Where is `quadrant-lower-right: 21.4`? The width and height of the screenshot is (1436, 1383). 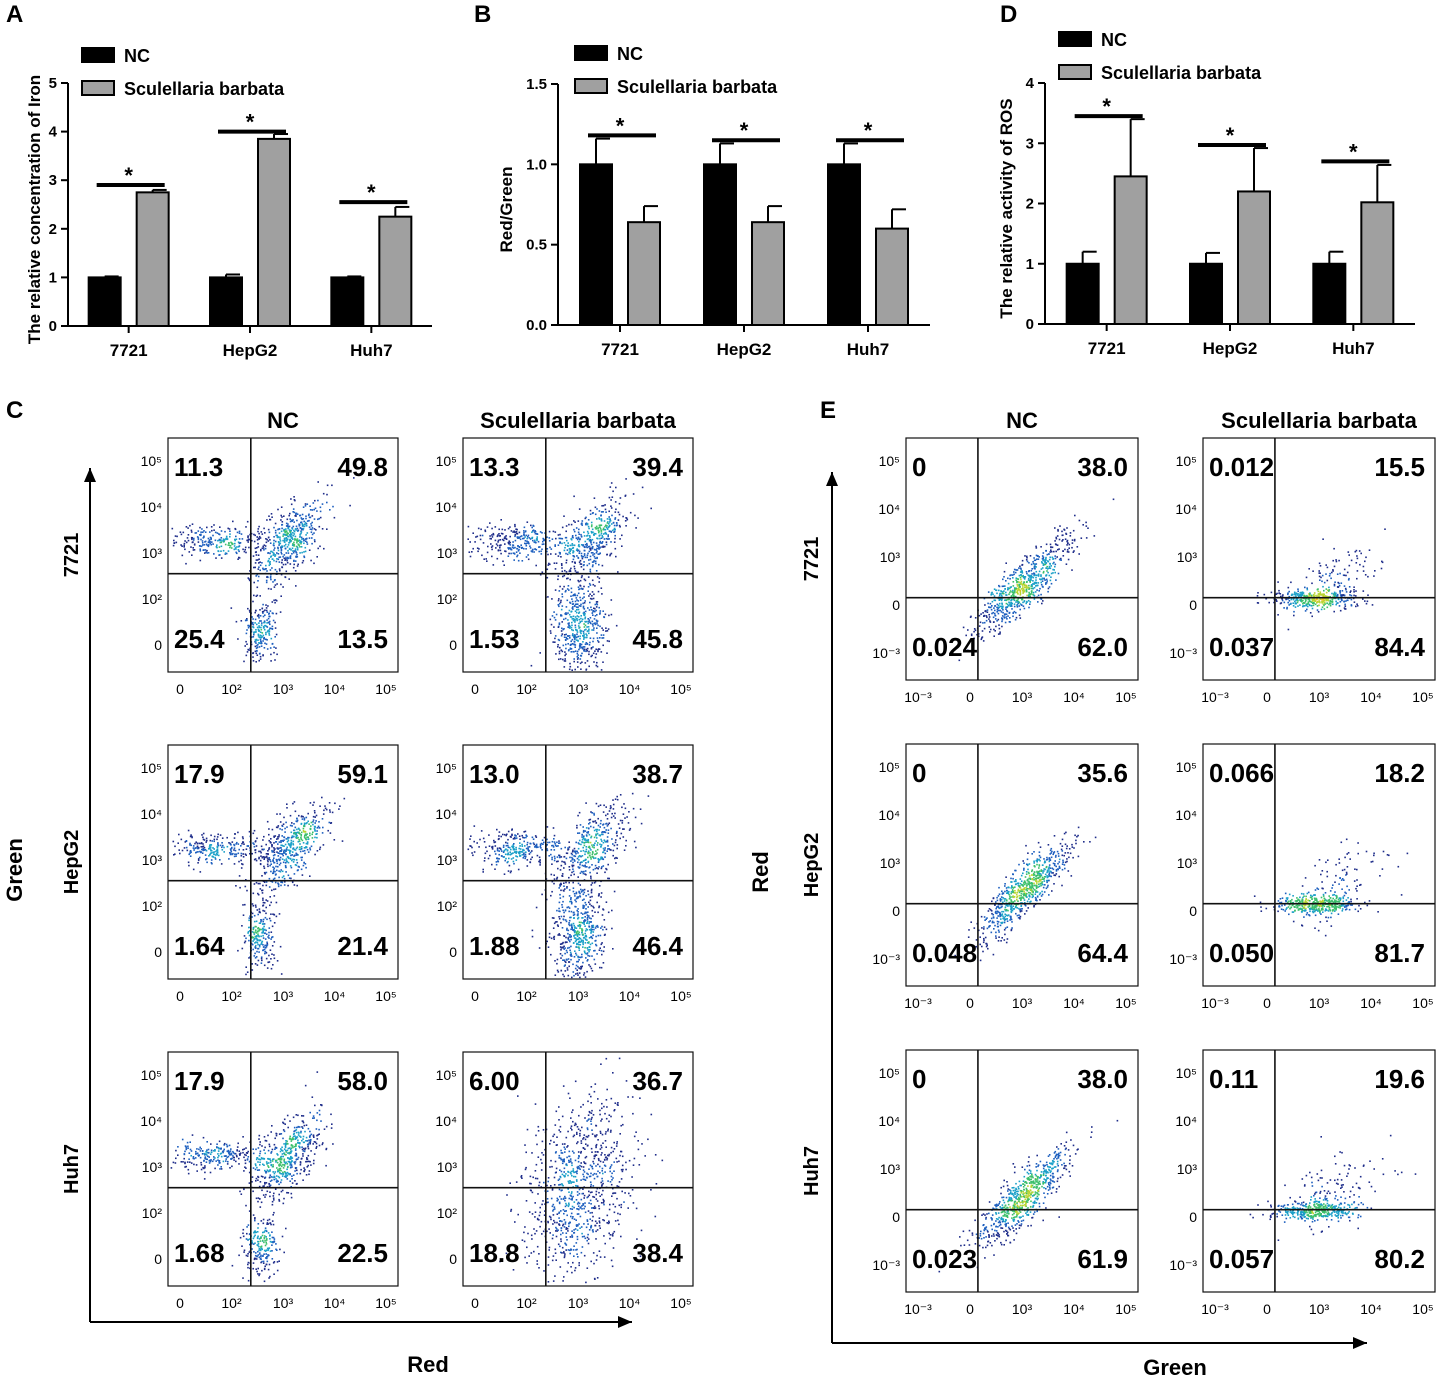
quadrant-lower-right: 21.4 is located at coordinates (362, 946).